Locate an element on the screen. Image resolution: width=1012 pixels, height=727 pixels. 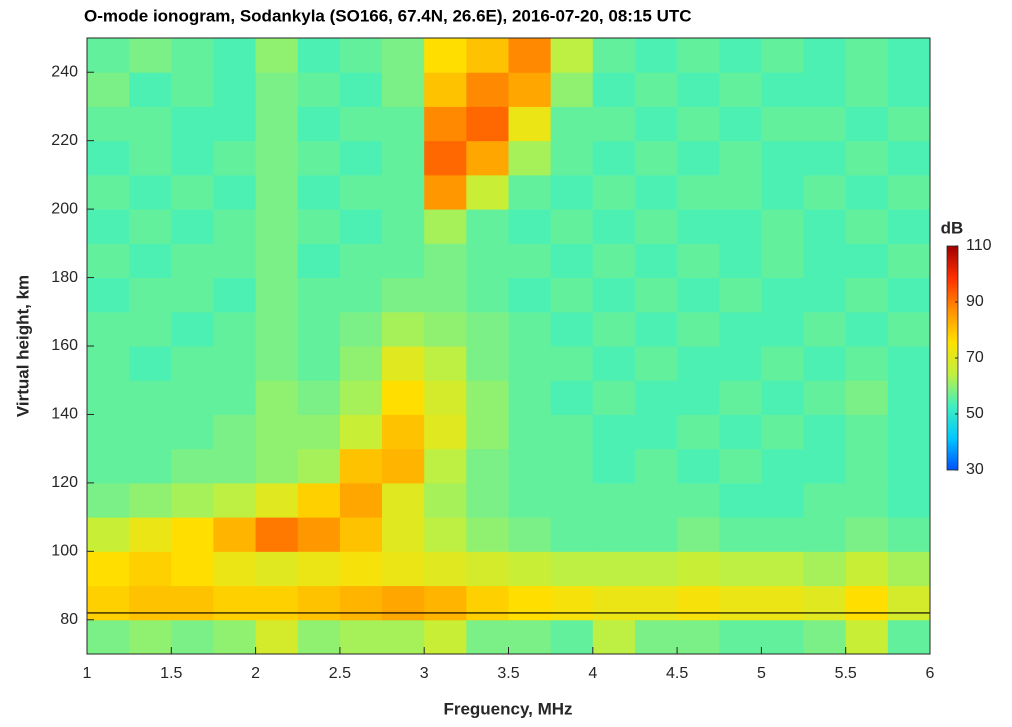
x-tick-label: 2 is located at coordinates (255, 673).